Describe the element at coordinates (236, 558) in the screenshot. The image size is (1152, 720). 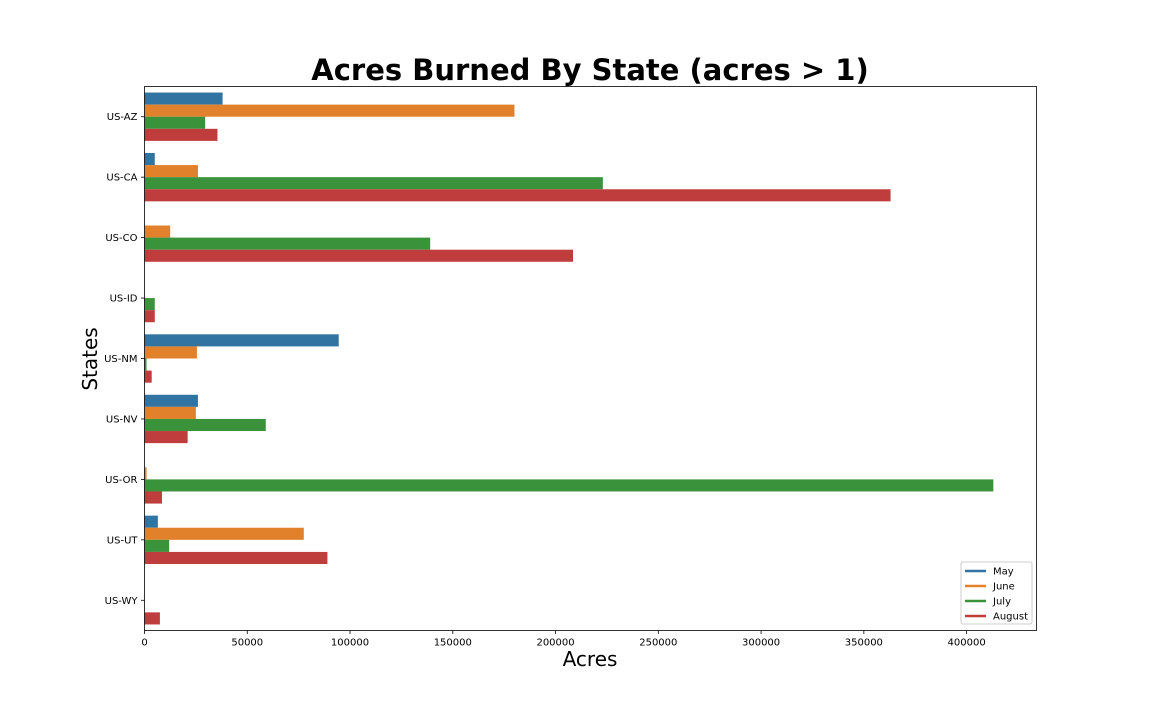
I see `bar-us-ut-august` at that location.